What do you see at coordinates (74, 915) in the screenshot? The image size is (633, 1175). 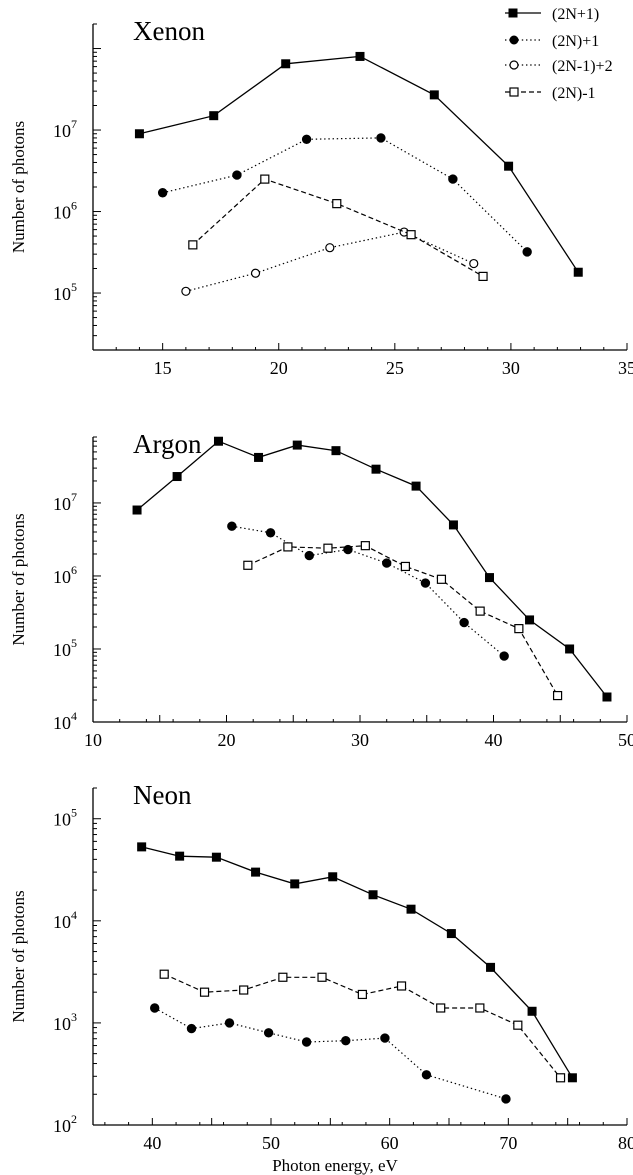 I see `neon-y-tick-exp: 4` at bounding box center [74, 915].